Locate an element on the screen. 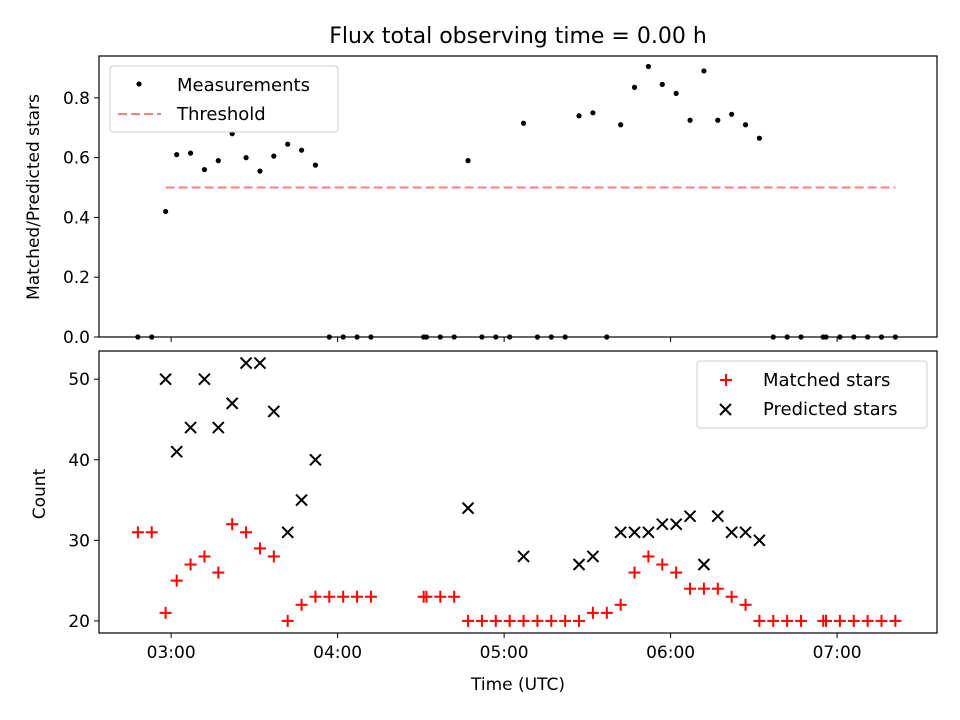  y-tick-label: 0.0 is located at coordinates (76, 338).